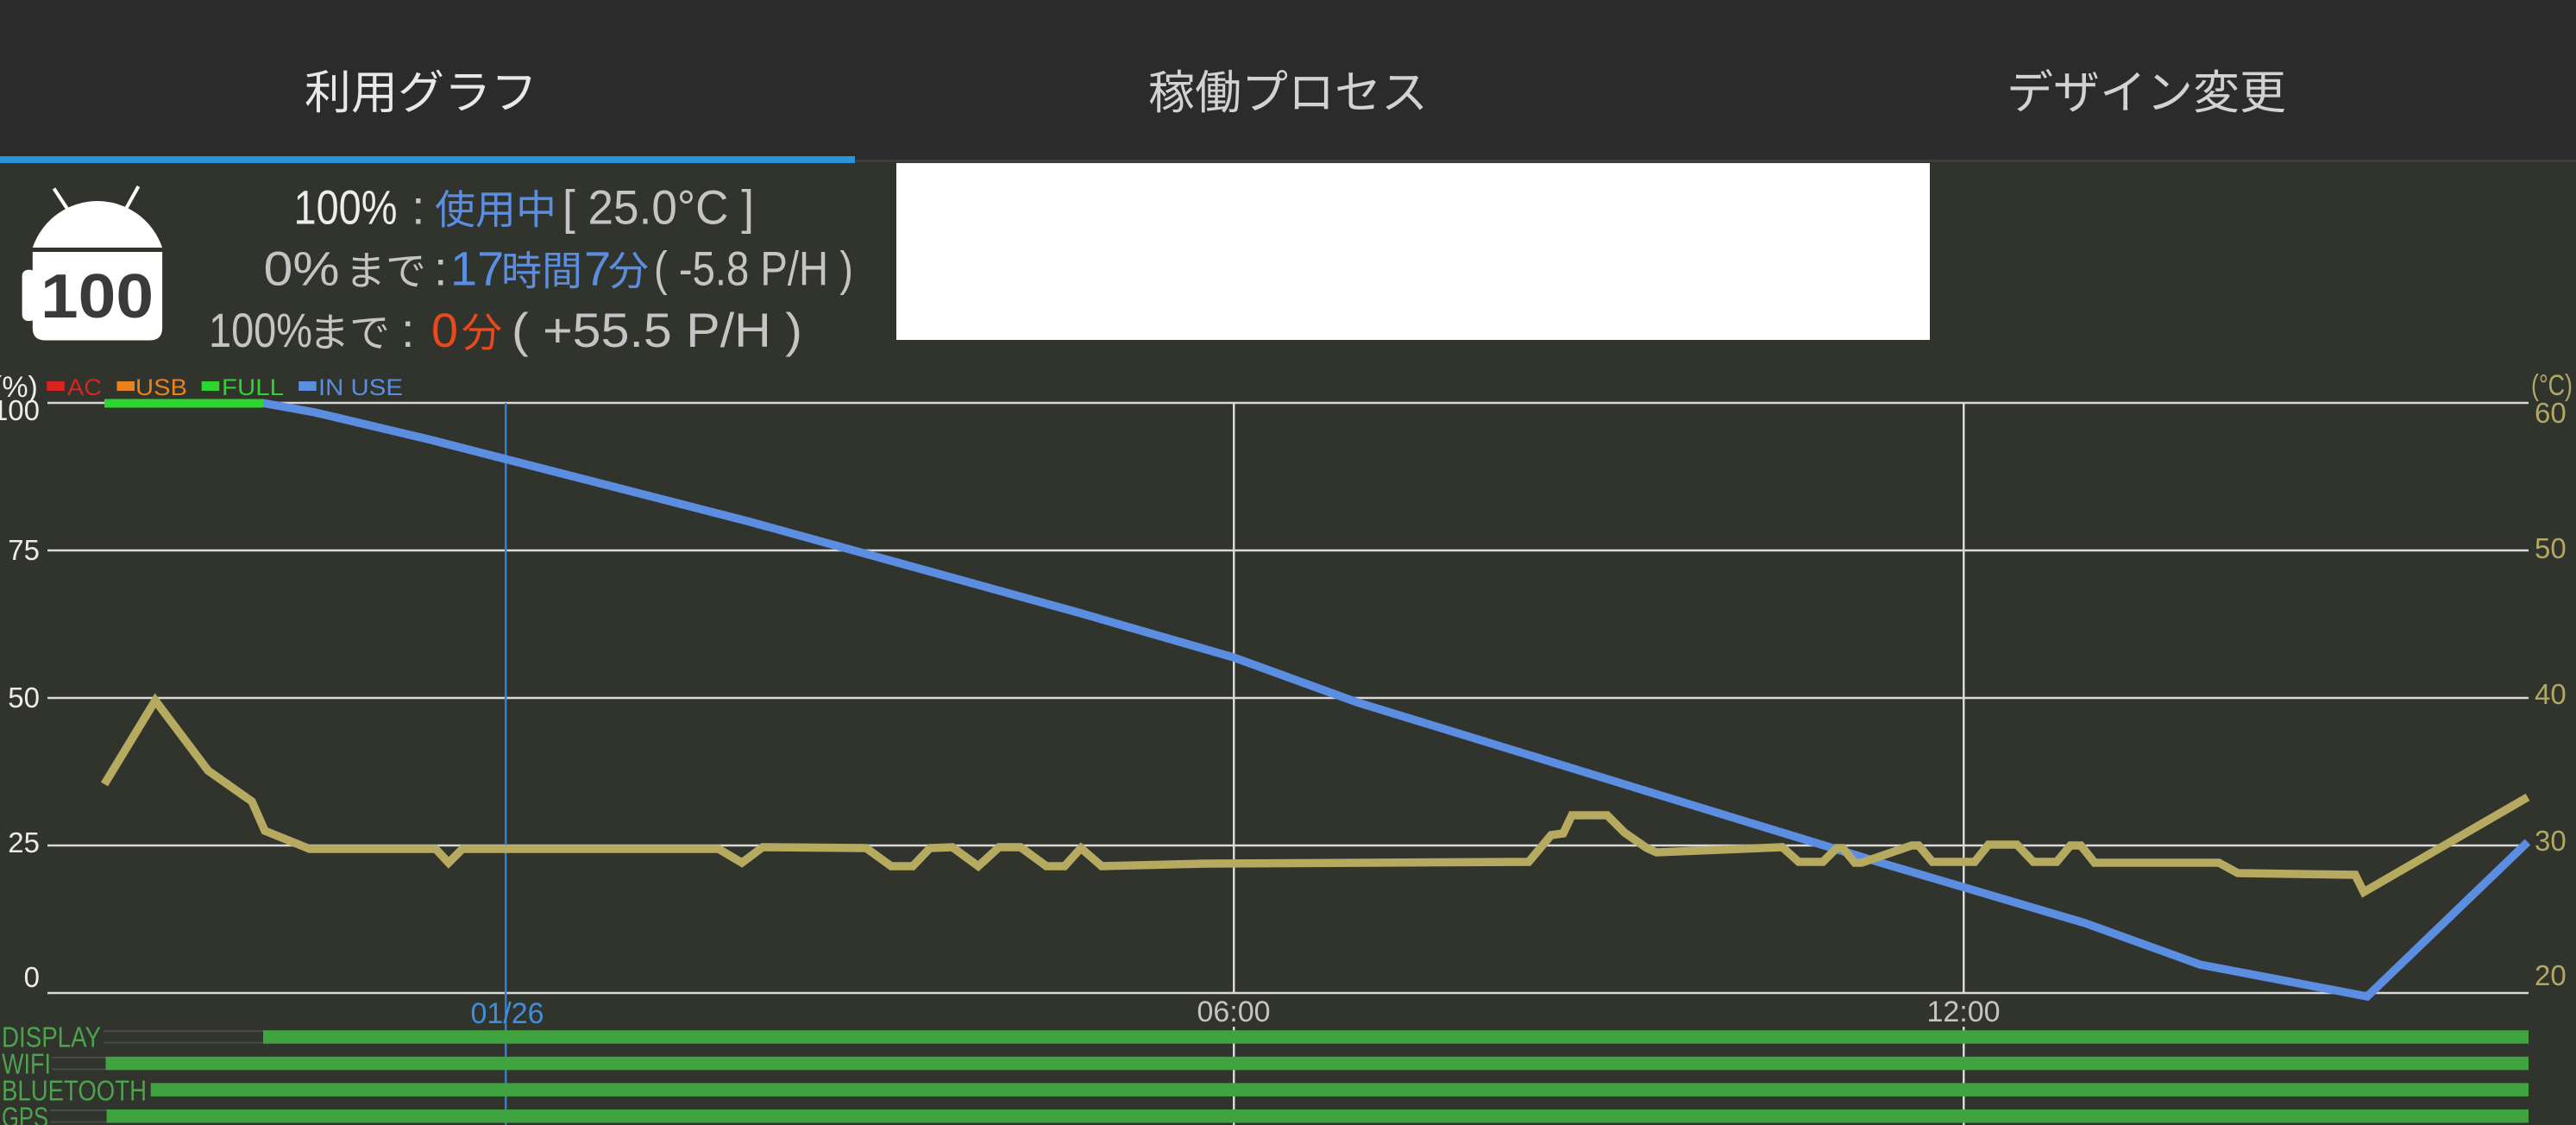 Image resolution: width=2576 pixels, height=1125 pixels. What do you see at coordinates (24, 842) in the screenshot?
I see `svg-text: 25` at bounding box center [24, 842].